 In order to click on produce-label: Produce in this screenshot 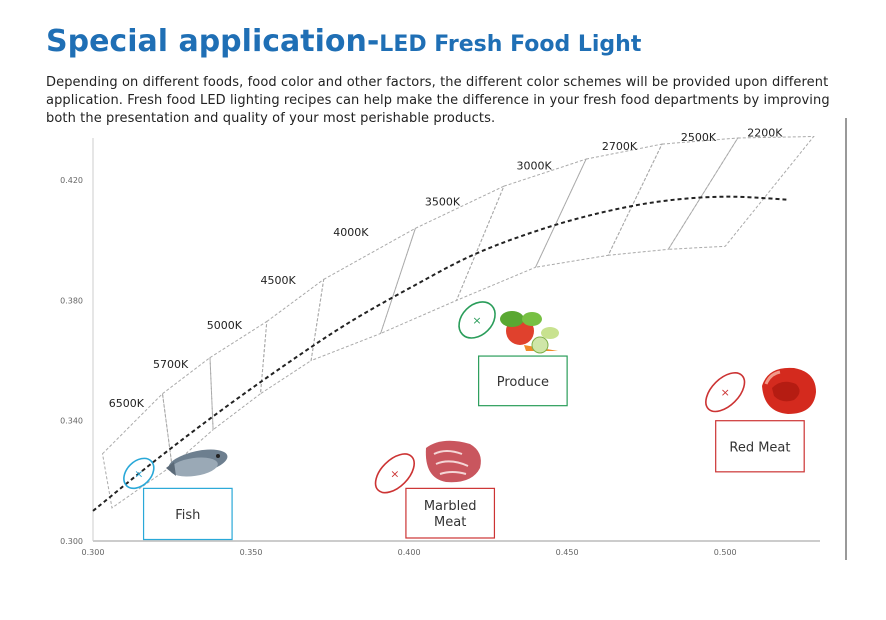, I will do `click(523, 382)`.